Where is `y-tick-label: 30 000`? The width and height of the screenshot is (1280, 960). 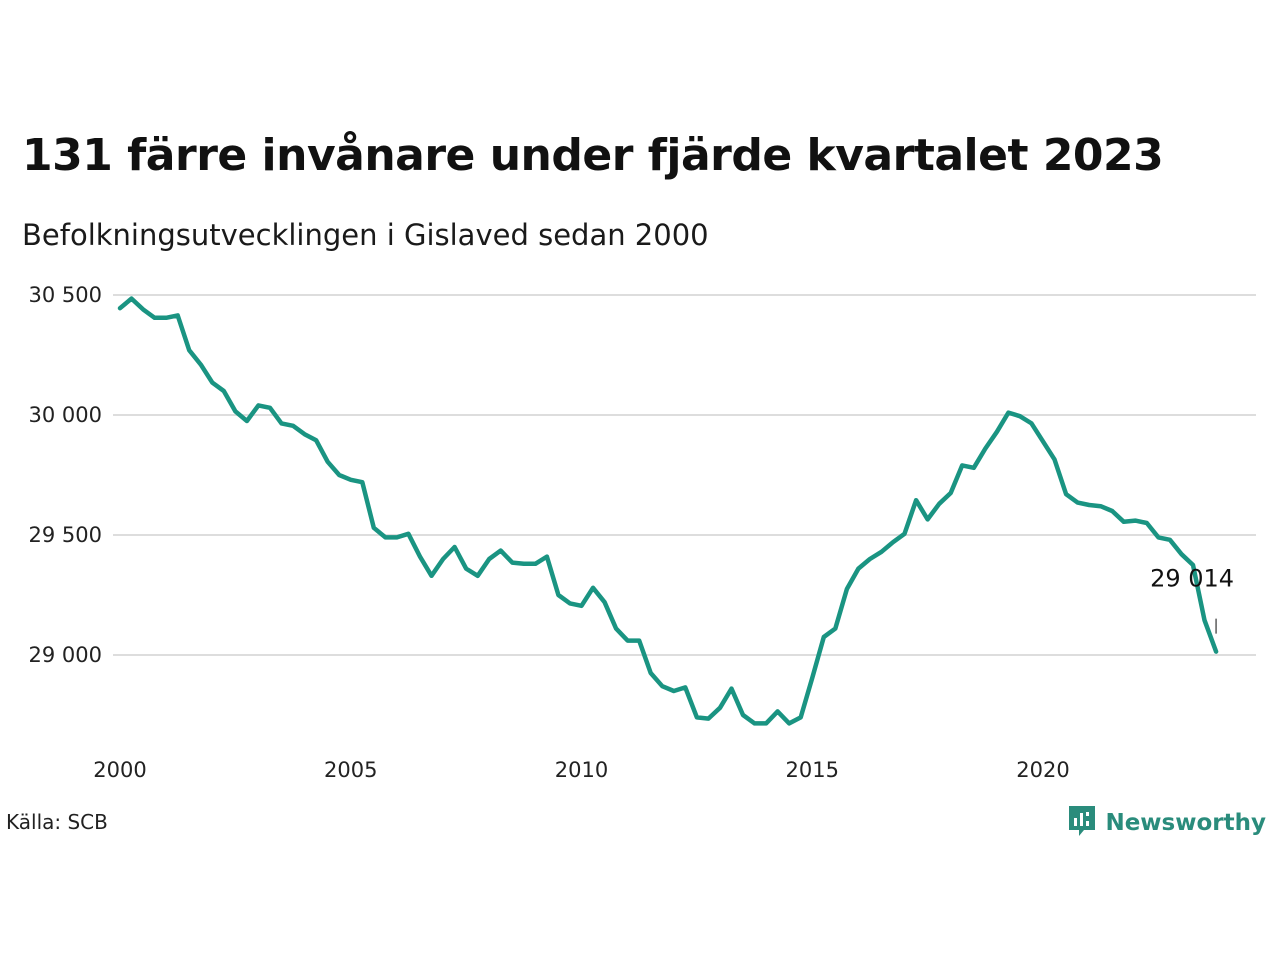
y-tick-label: 30 000 is located at coordinates (65, 415).